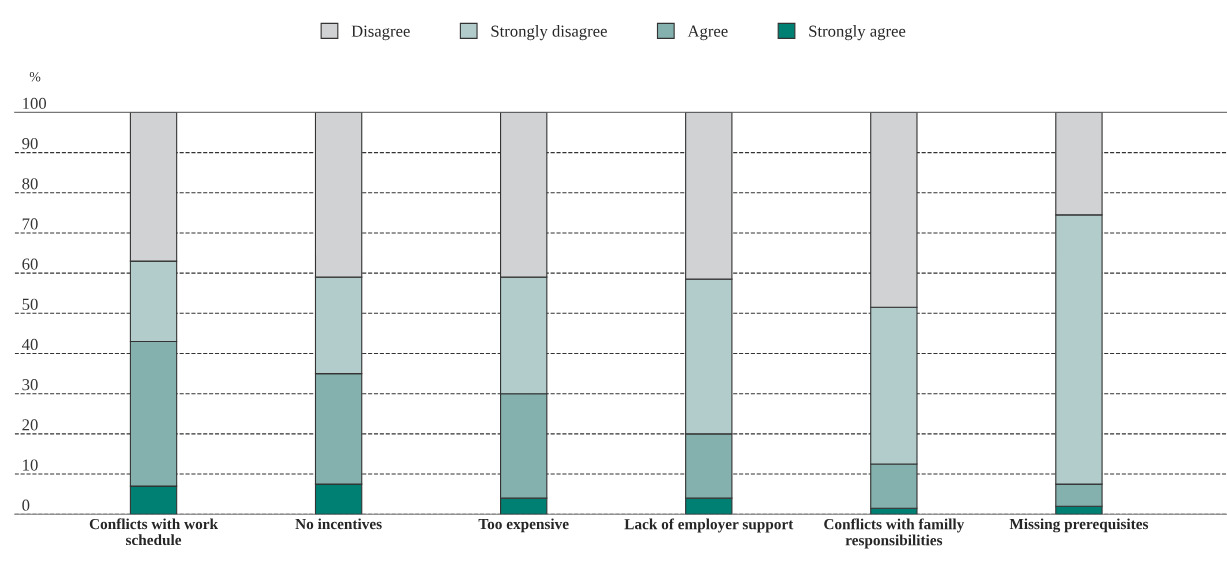 The width and height of the screenshot is (1227, 562). What do you see at coordinates (30, 385) in the screenshot?
I see `y-tick-label: 30` at bounding box center [30, 385].